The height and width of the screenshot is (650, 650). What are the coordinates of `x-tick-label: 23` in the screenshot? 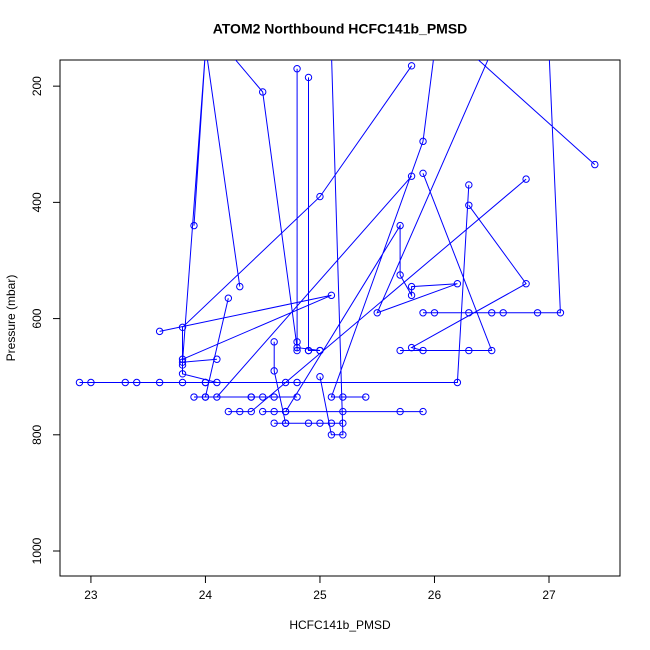 It's located at (91, 595).